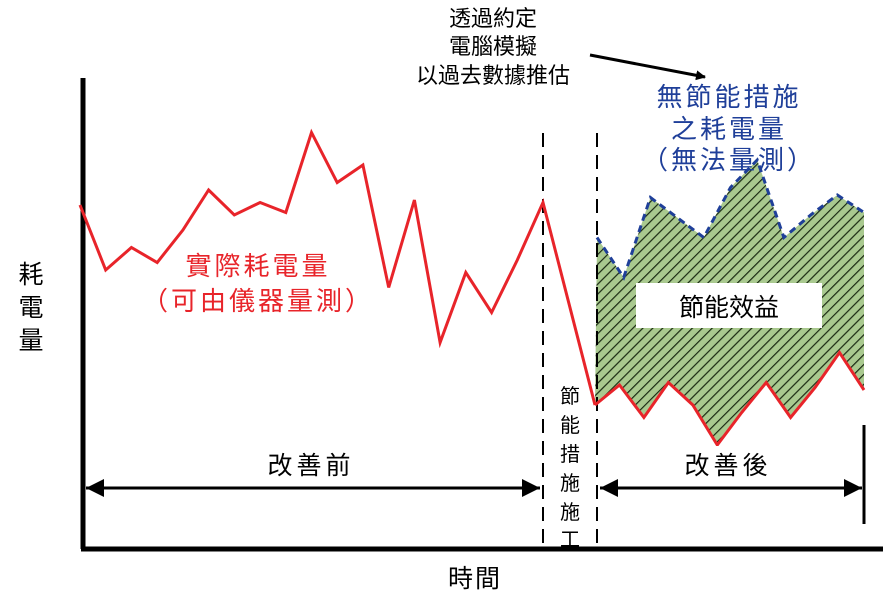 The image size is (883, 591). I want to click on annotation-line: 電腦模擬, so click(493, 47).